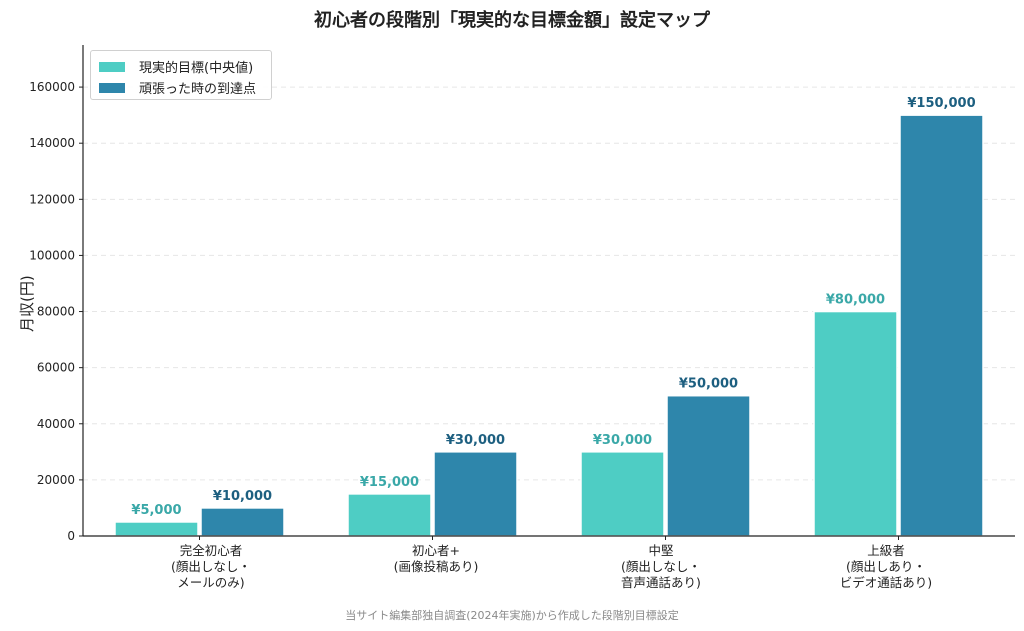 This screenshot has height=631, width=1024. Describe the element at coordinates (56, 312) in the screenshot. I see `y-tick-label: 80000` at that location.